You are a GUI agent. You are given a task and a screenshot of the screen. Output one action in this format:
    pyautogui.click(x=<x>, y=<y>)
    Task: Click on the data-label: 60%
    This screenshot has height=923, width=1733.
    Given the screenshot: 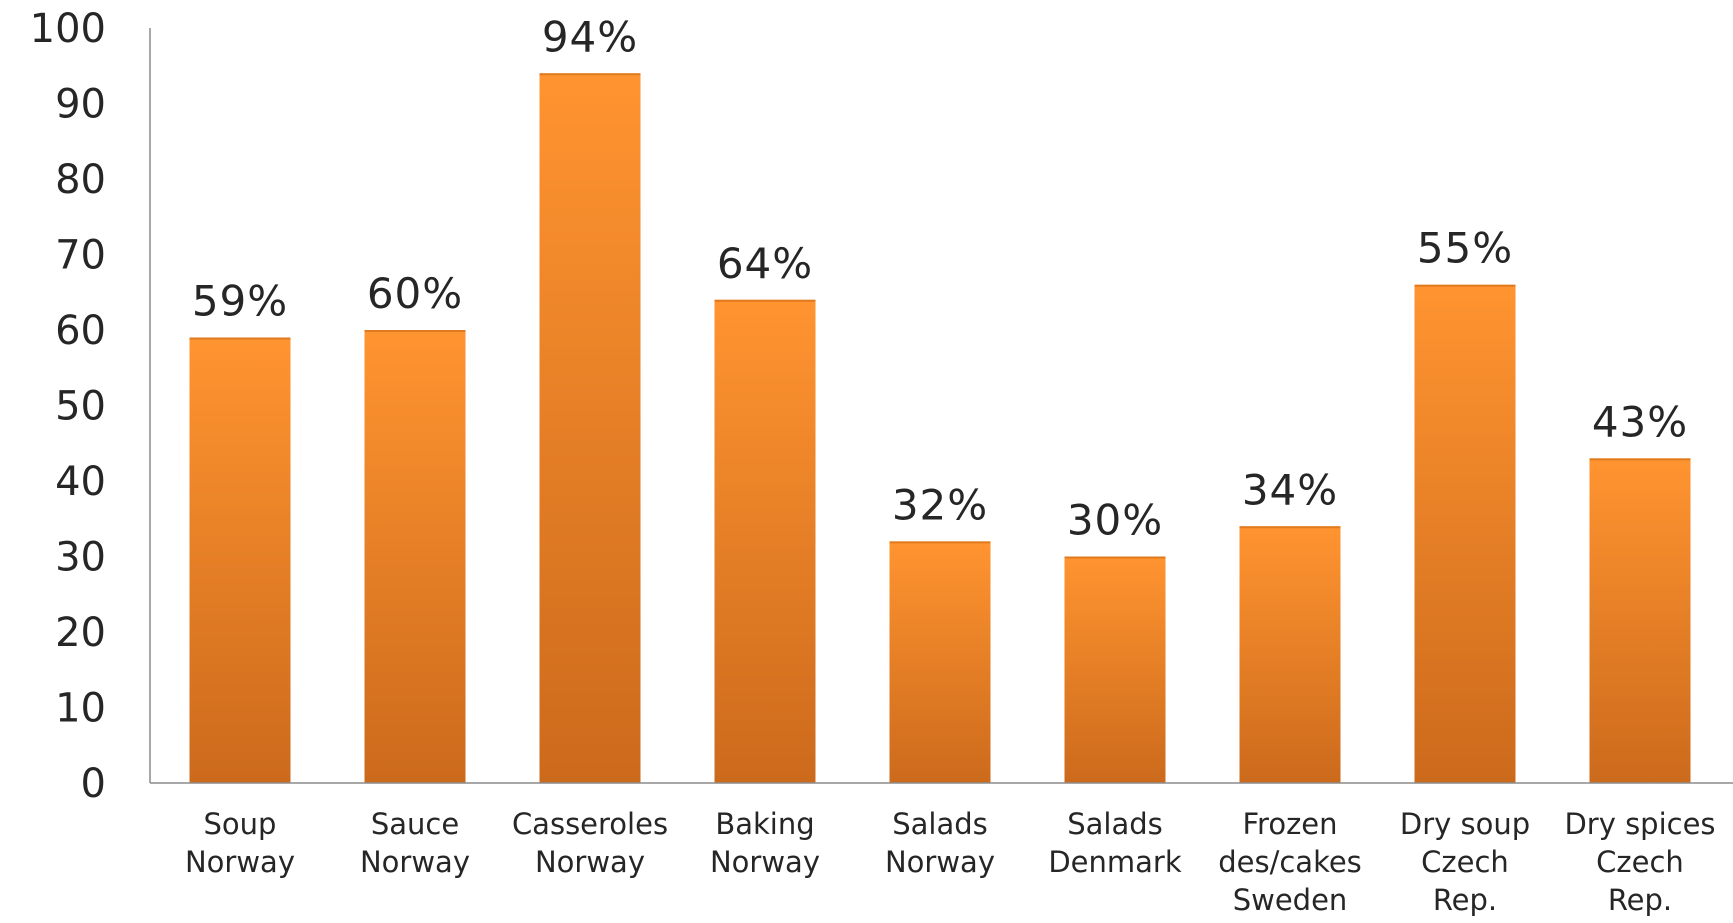 What is the action you would take?
    pyautogui.click(x=415, y=293)
    